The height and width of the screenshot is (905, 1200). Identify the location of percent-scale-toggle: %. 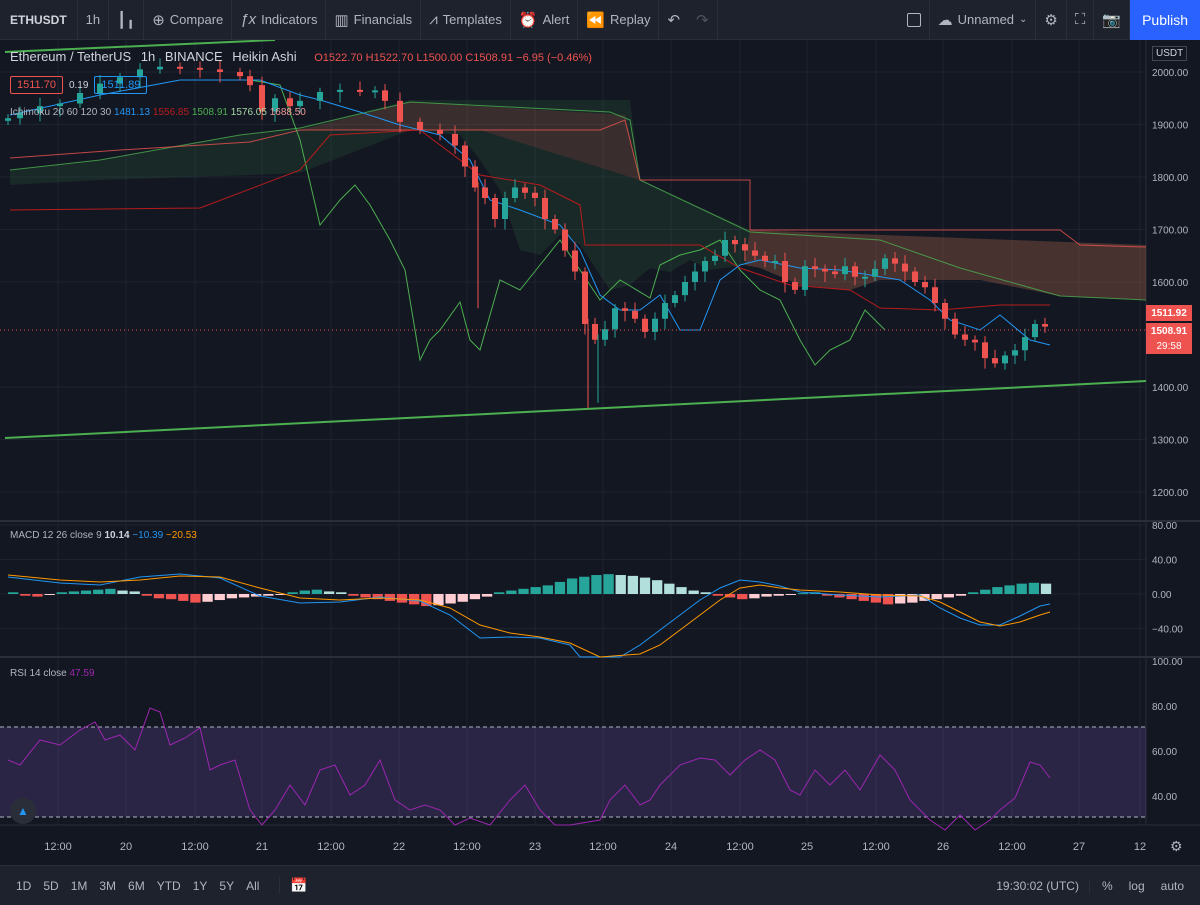
(1103, 885).